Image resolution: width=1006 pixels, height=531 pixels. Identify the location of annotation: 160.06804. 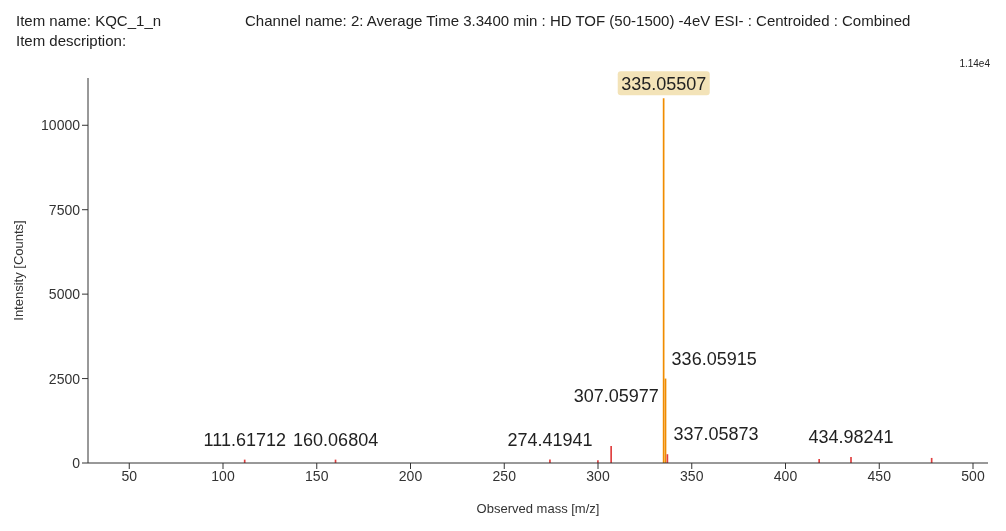
(336, 439).